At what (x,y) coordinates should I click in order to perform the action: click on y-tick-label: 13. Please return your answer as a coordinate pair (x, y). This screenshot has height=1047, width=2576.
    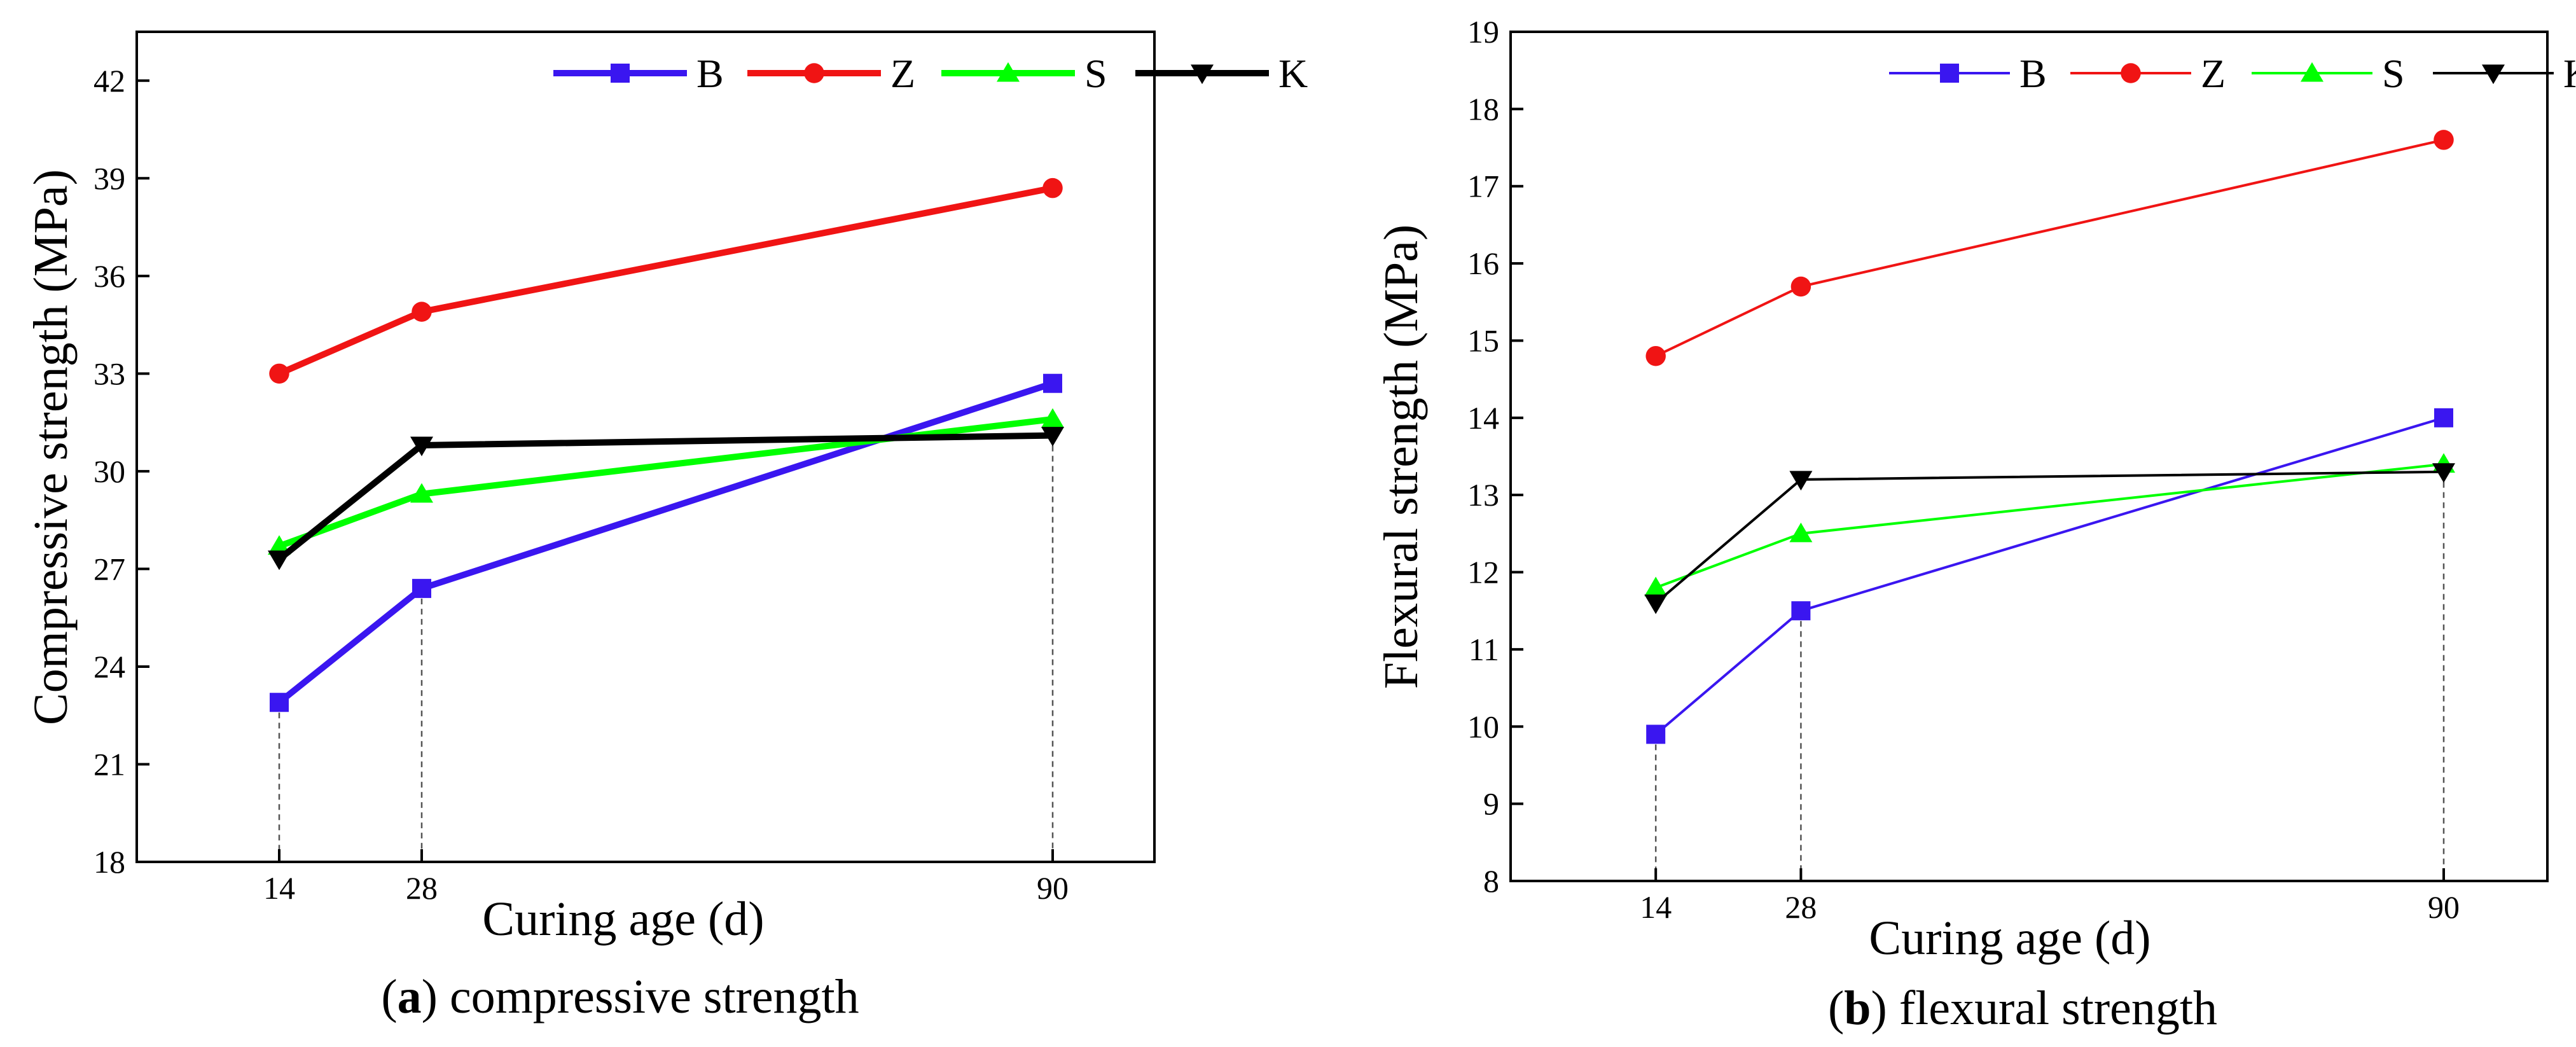
    Looking at the image, I should click on (1483, 495).